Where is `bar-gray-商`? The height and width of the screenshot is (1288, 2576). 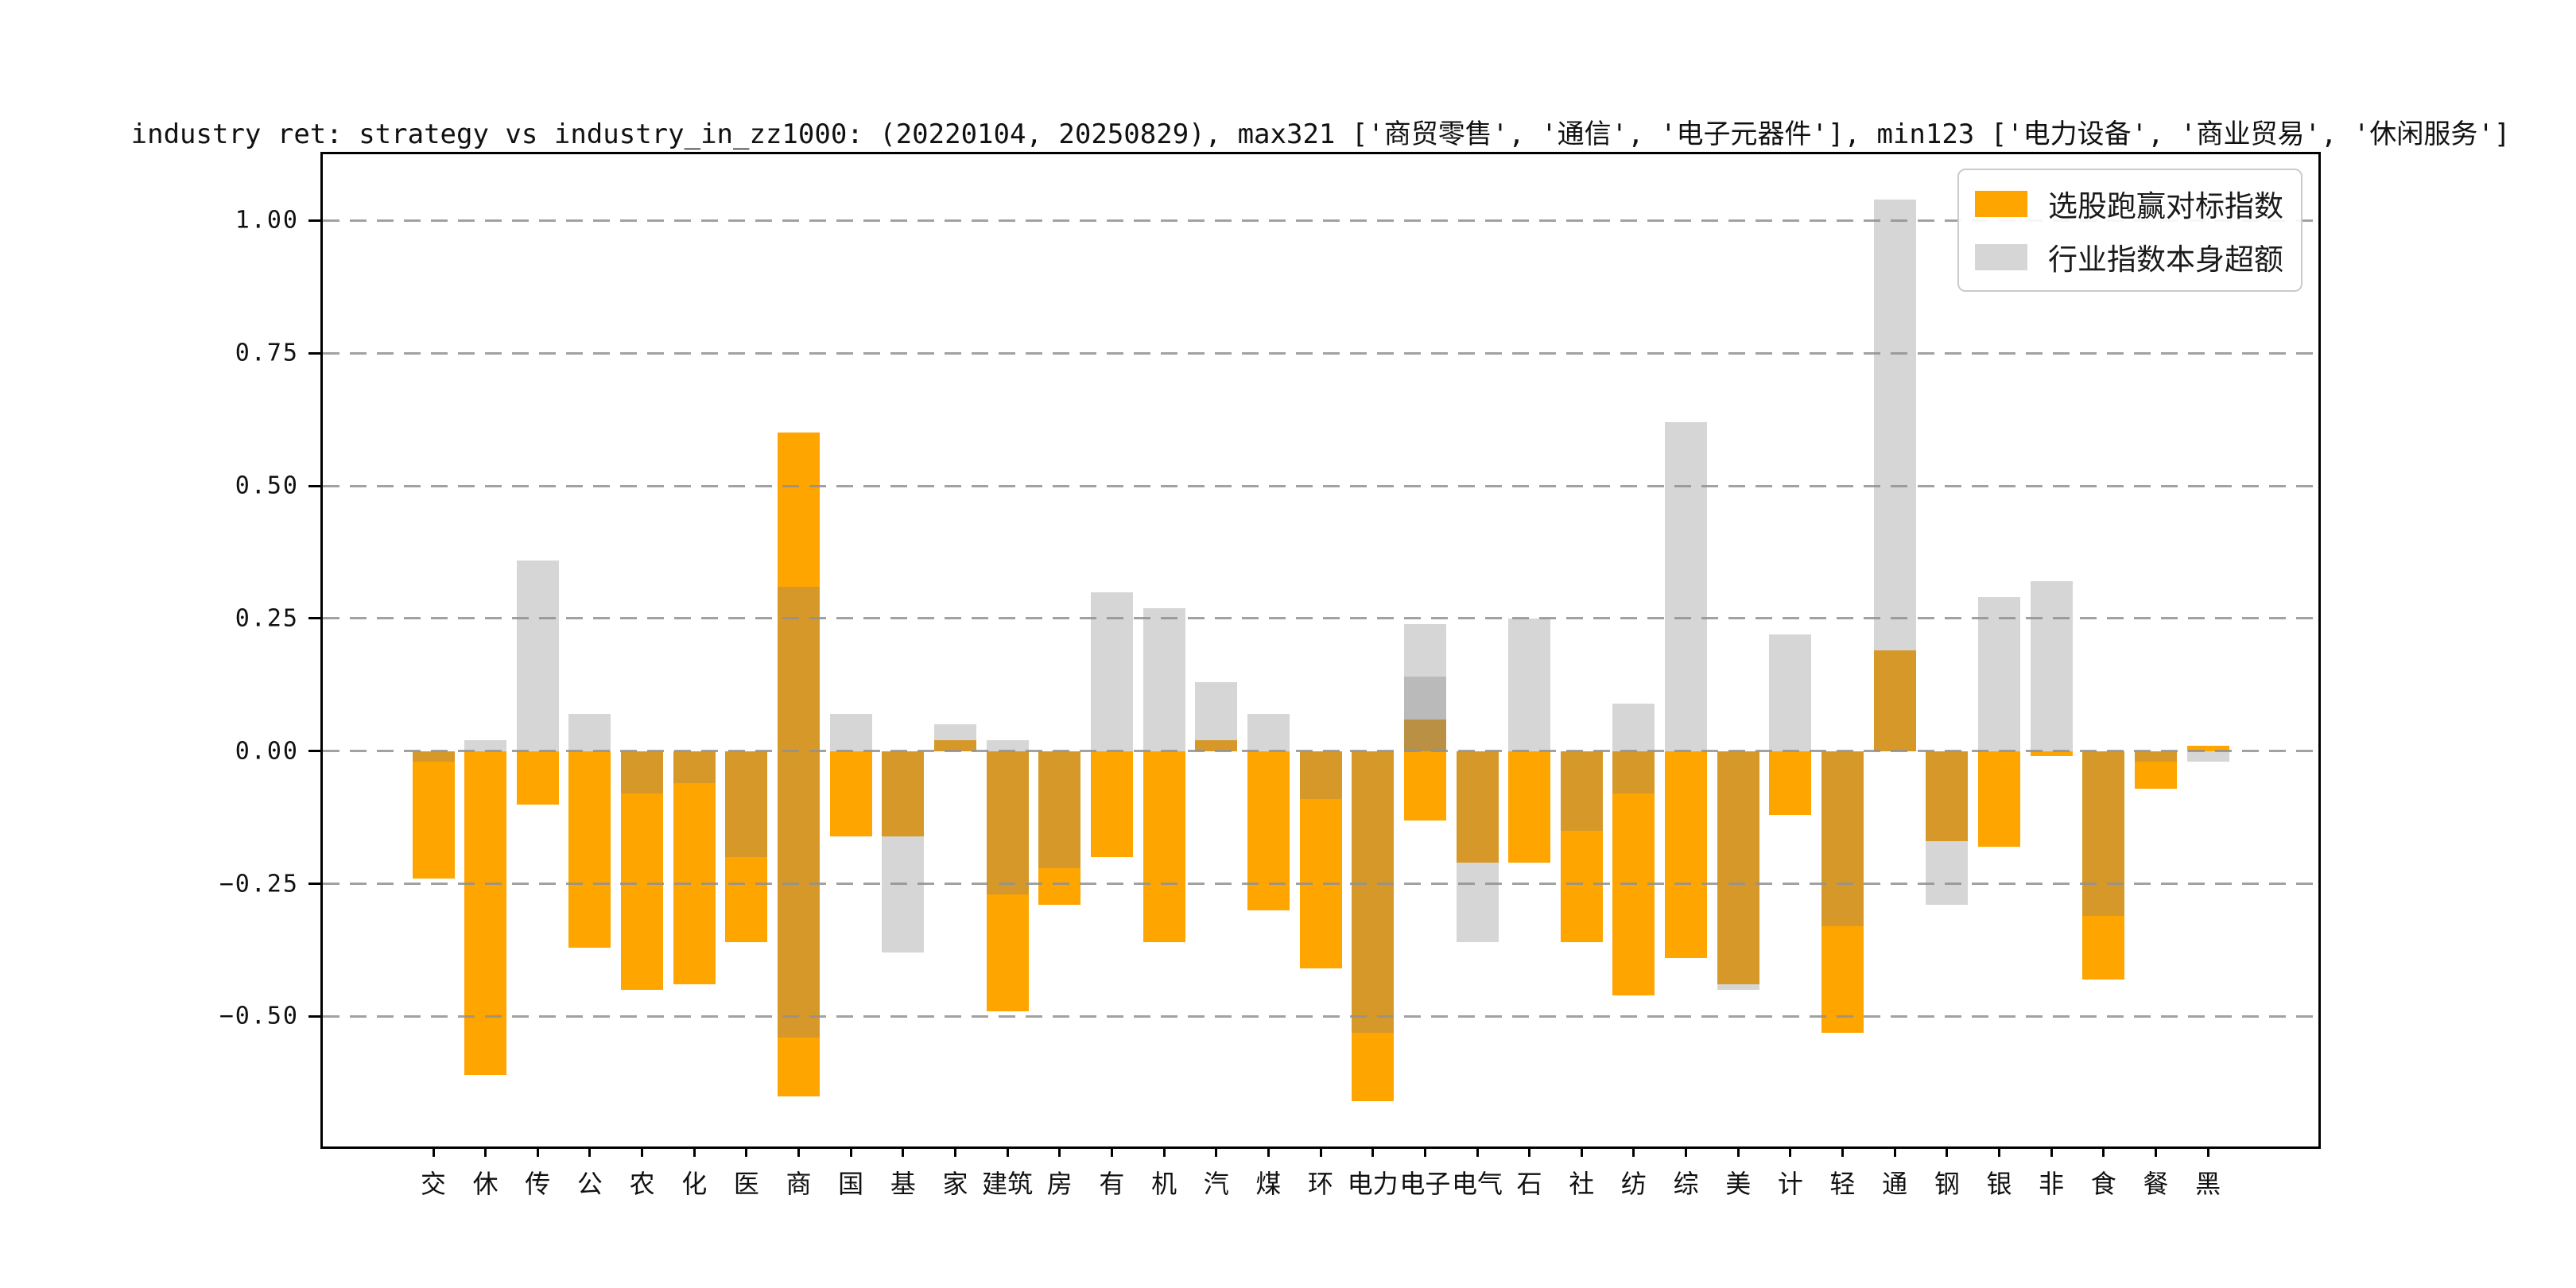 bar-gray-商 is located at coordinates (800, 894).